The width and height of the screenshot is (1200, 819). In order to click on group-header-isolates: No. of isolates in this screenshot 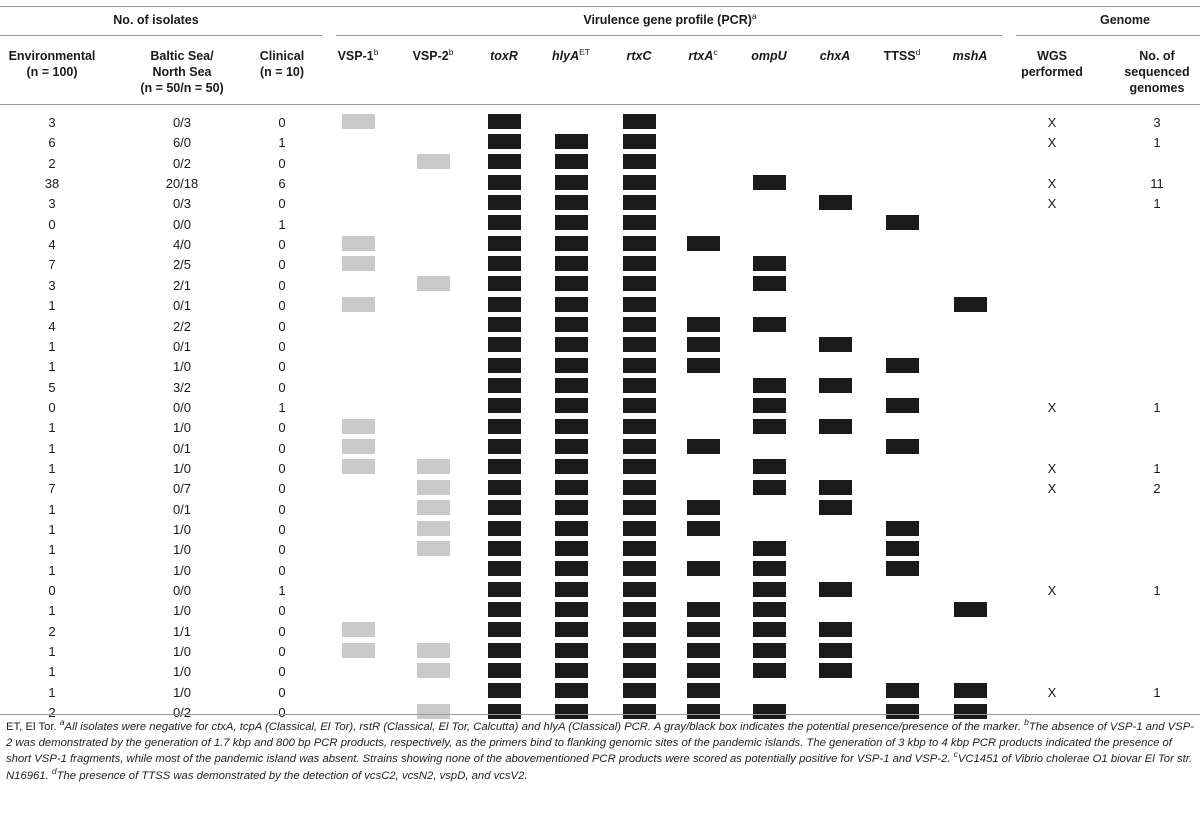, I will do `click(156, 20)`.